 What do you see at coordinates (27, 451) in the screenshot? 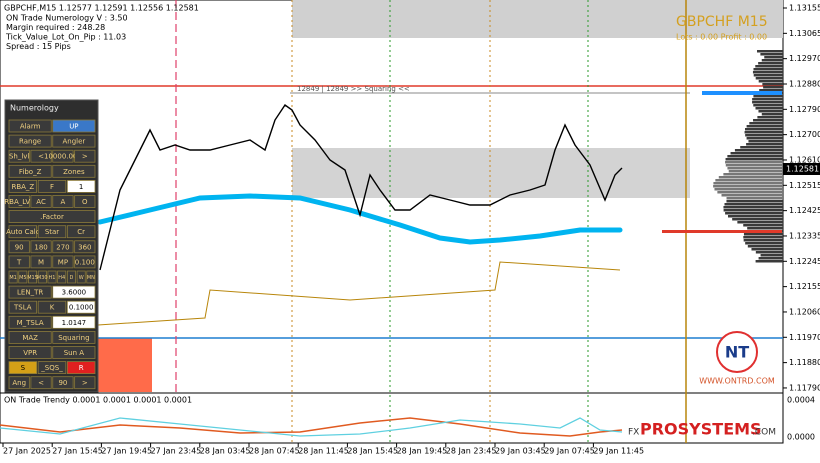
I see `time-label: 27 Jan 2025` at bounding box center [27, 451].